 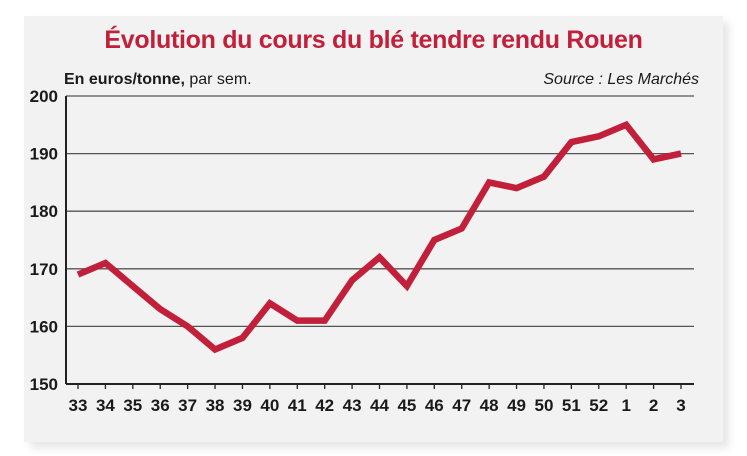 I want to click on y-tick-label-160: 160, so click(x=44, y=326).